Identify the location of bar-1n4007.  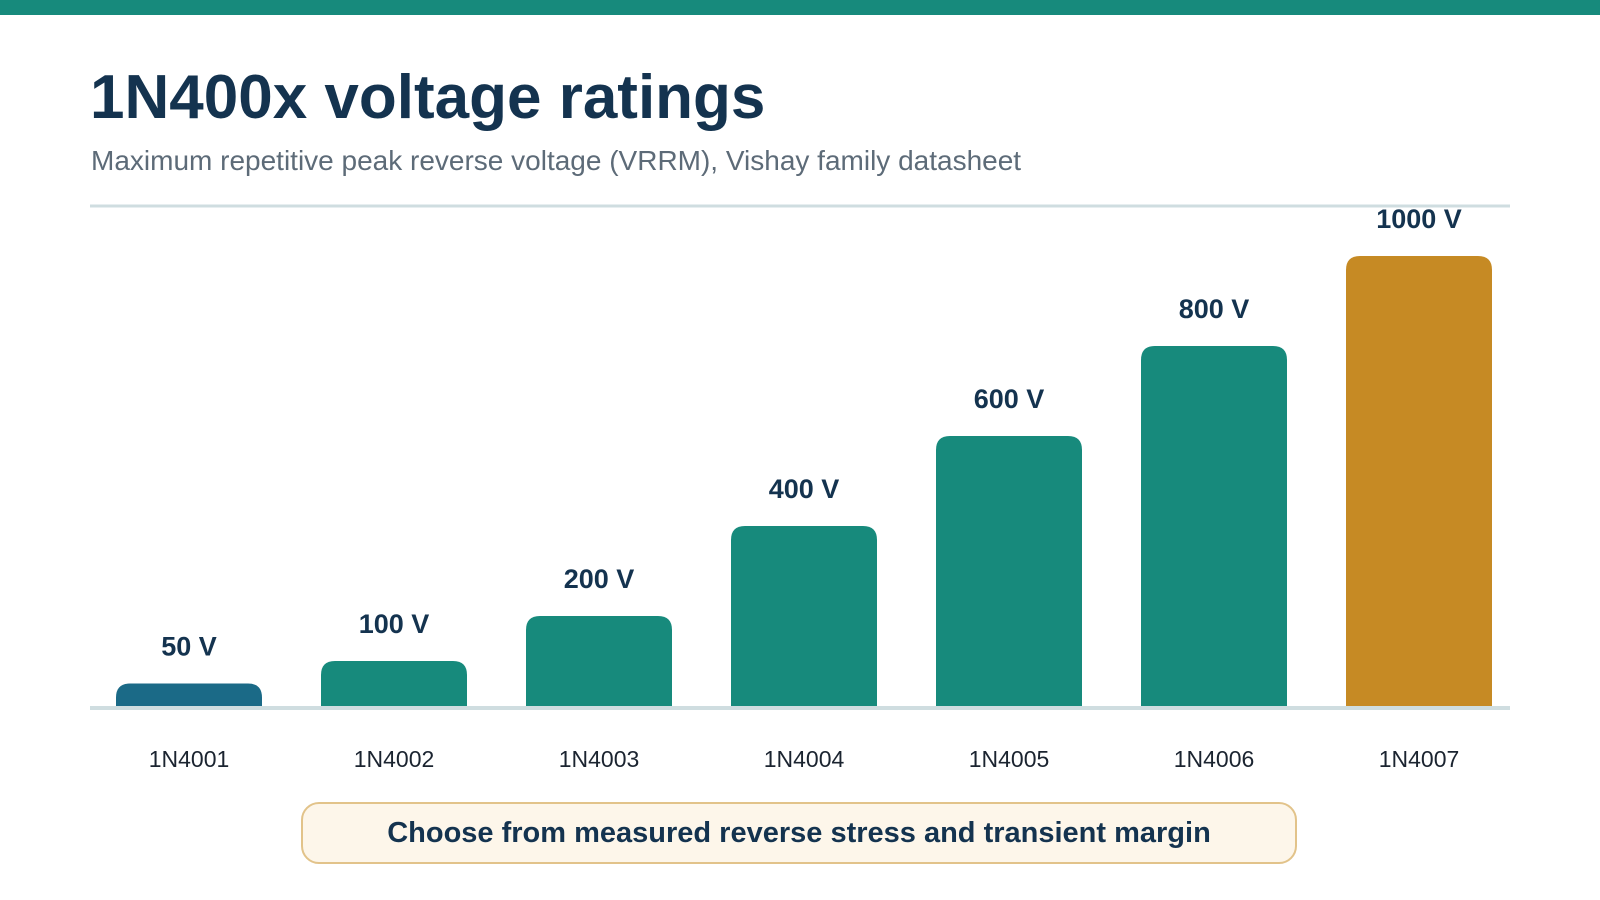
(1419, 481).